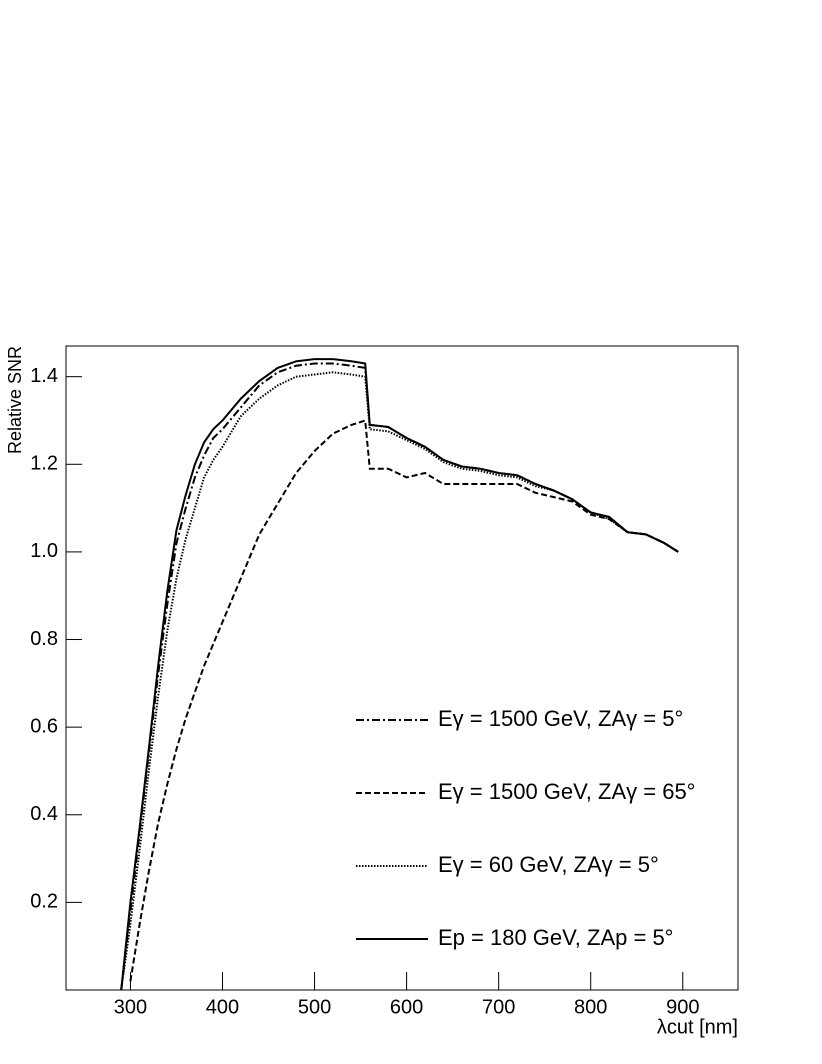 The width and height of the screenshot is (822, 1064). I want to click on legend-label: Eγ = 1500 GeV, ZAγ = 5°, so click(560, 718).